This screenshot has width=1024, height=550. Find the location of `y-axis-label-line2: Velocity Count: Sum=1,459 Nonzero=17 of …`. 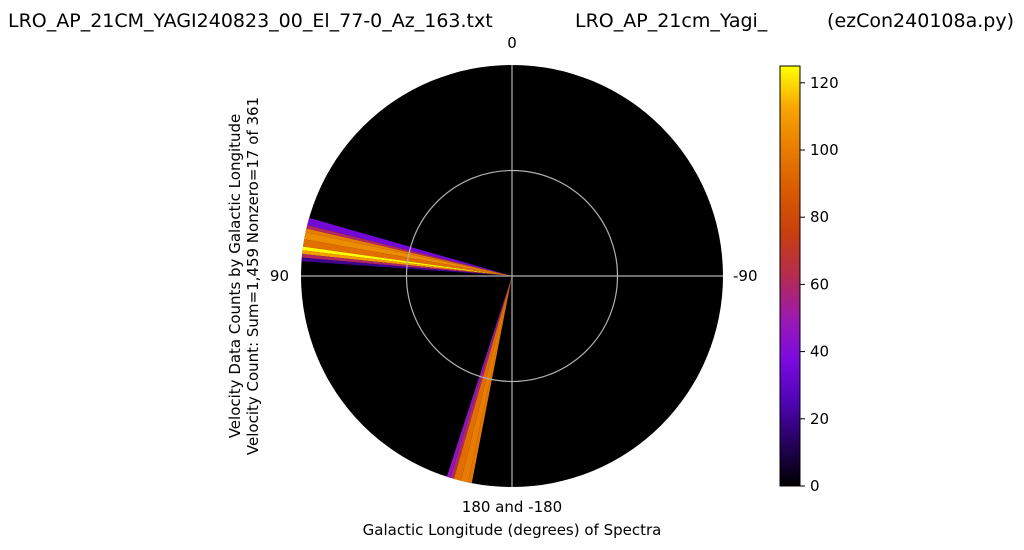

y-axis-label-line2: Velocity Count: Sum=1,459 Nonzero=17 of … is located at coordinates (253, 276).